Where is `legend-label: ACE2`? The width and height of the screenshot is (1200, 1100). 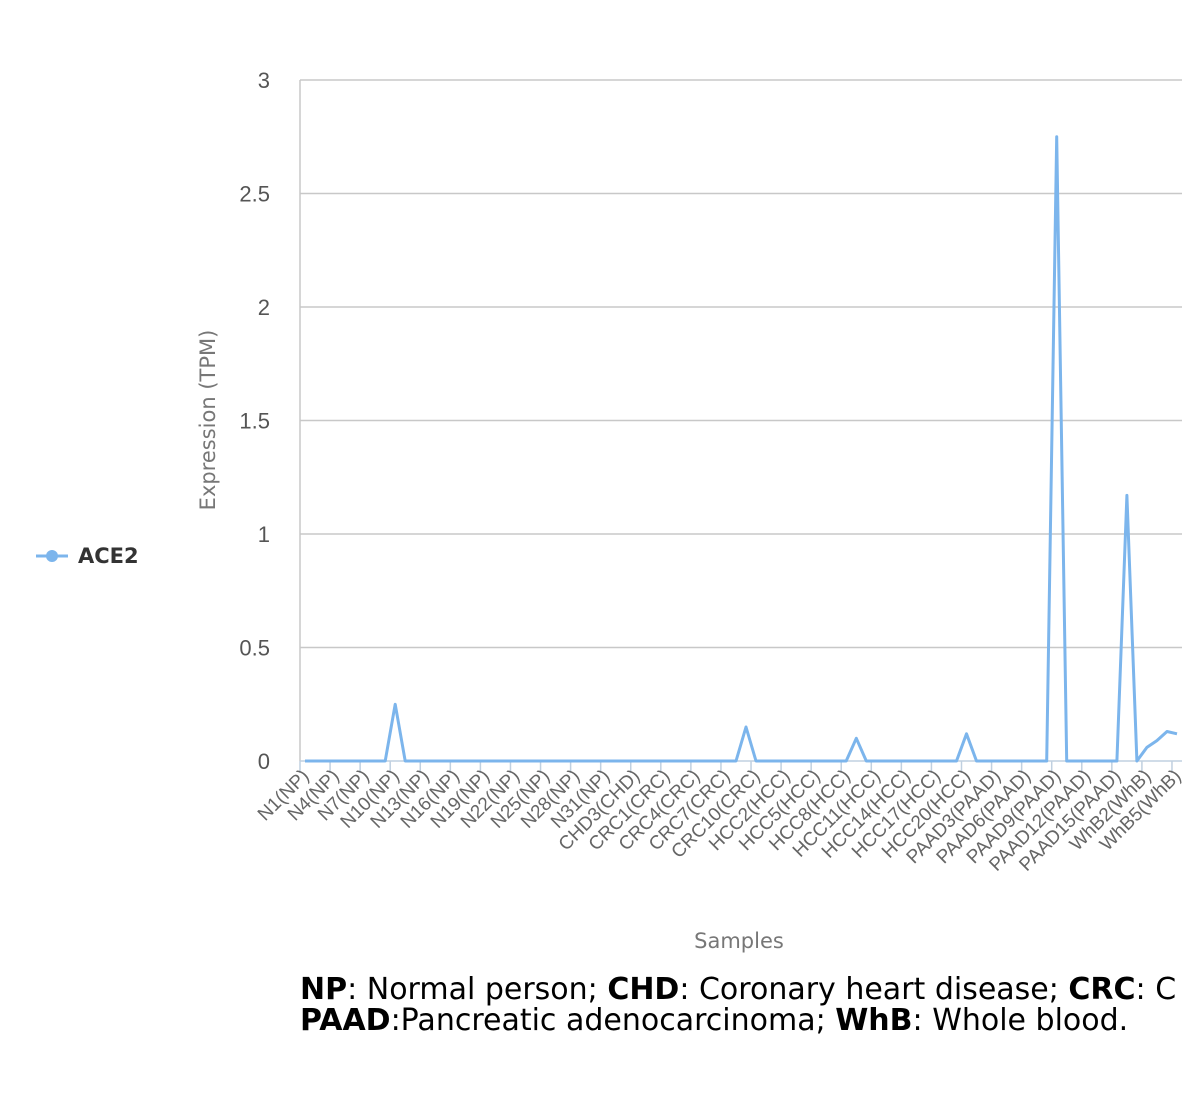
legend-label: ACE2 is located at coordinates (108, 556).